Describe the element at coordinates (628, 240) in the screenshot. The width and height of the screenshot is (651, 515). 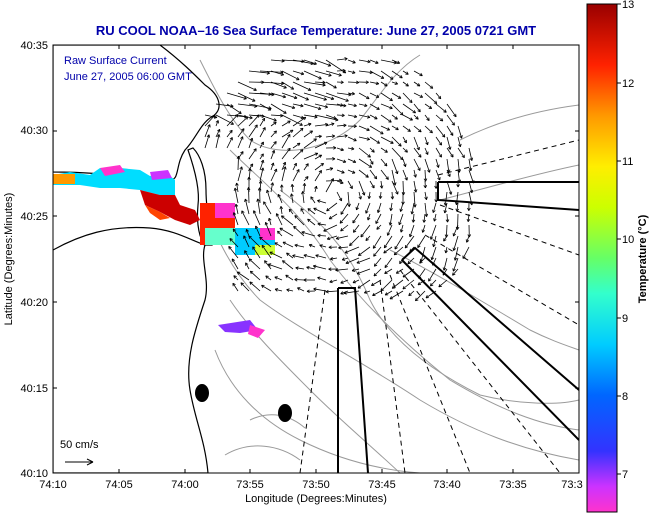
I see `colorbar-tick-label: 10` at that location.